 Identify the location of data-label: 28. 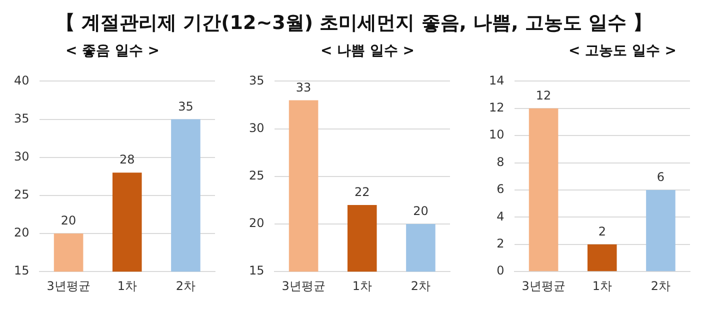
(127, 159).